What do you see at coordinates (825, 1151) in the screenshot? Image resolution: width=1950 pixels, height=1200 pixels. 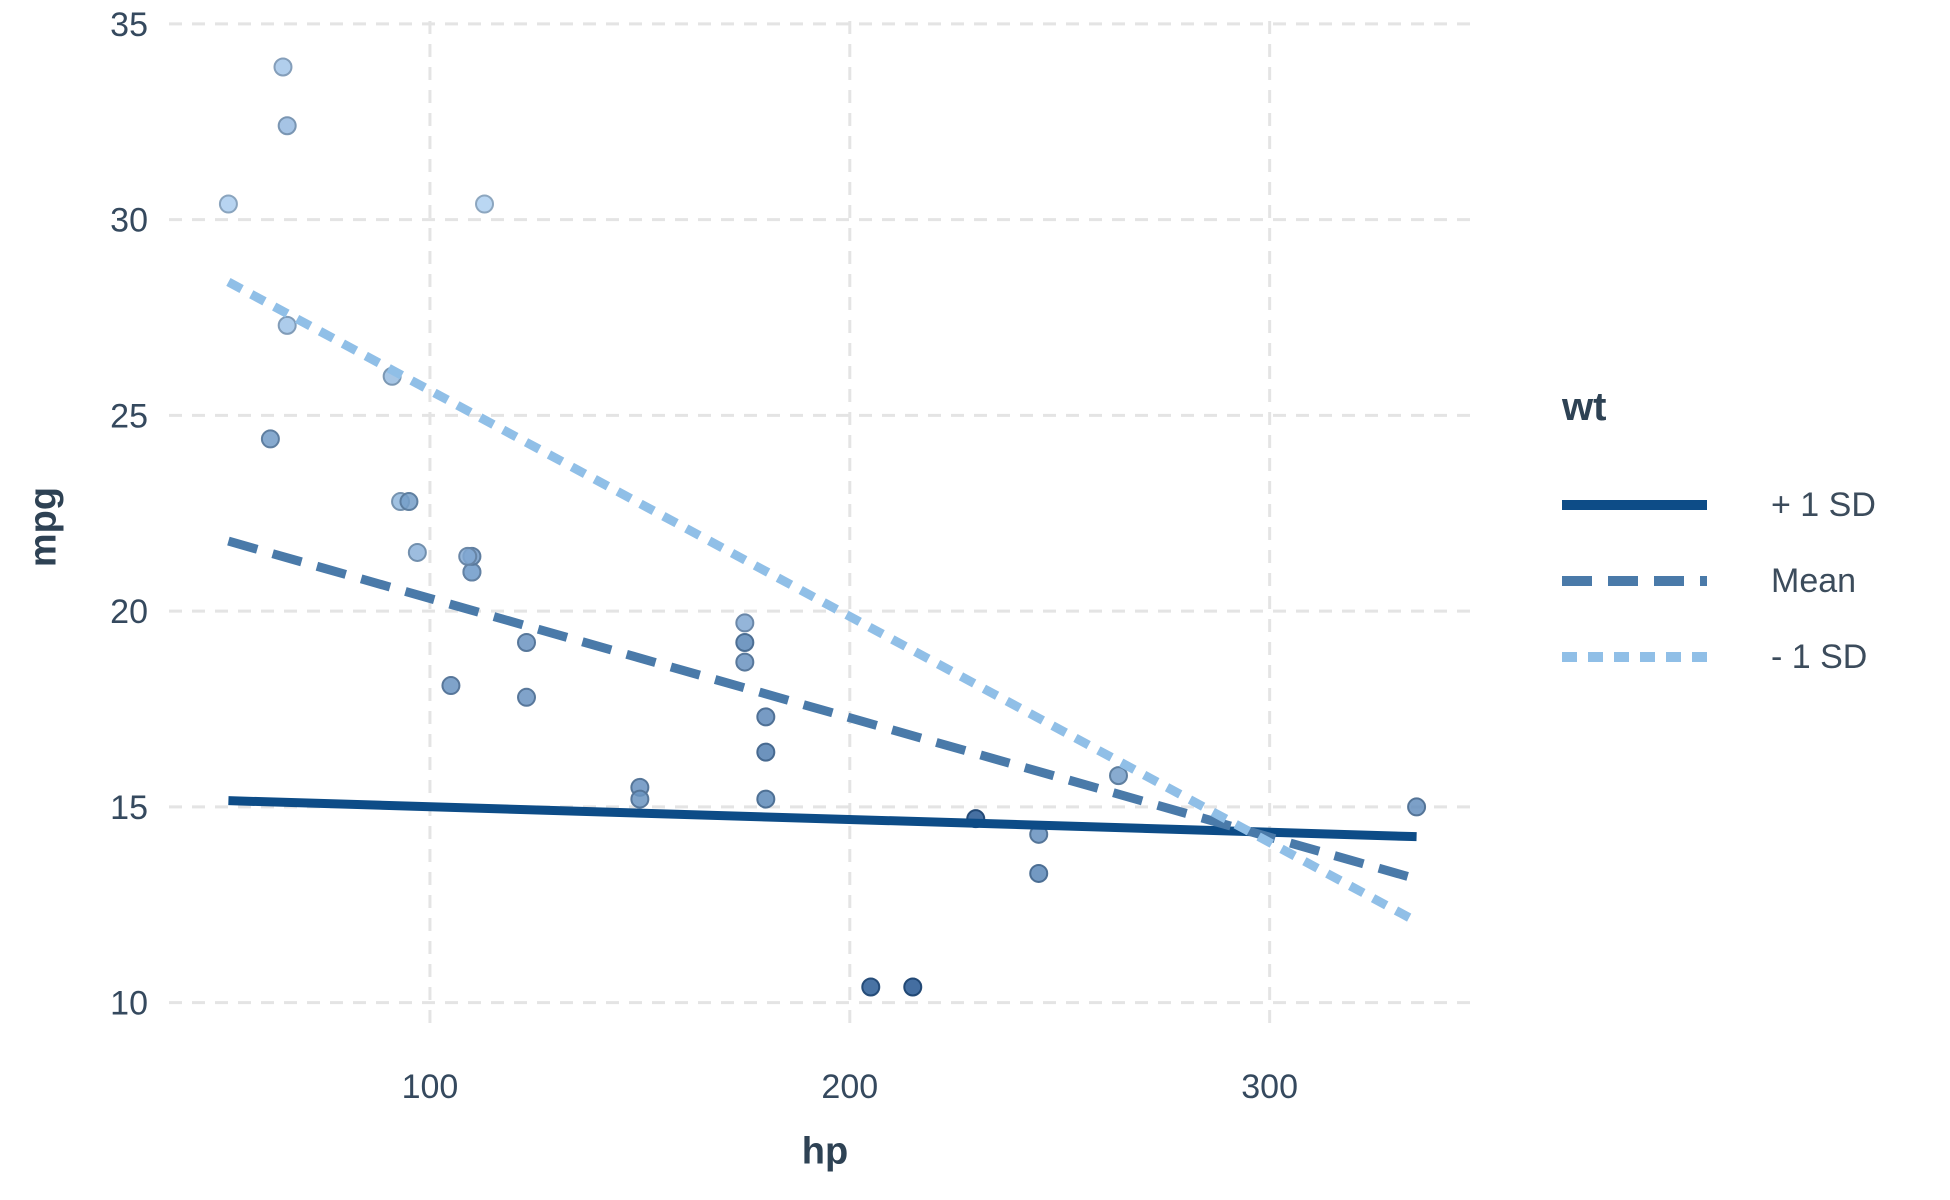 I see `x-axis-title: hp` at bounding box center [825, 1151].